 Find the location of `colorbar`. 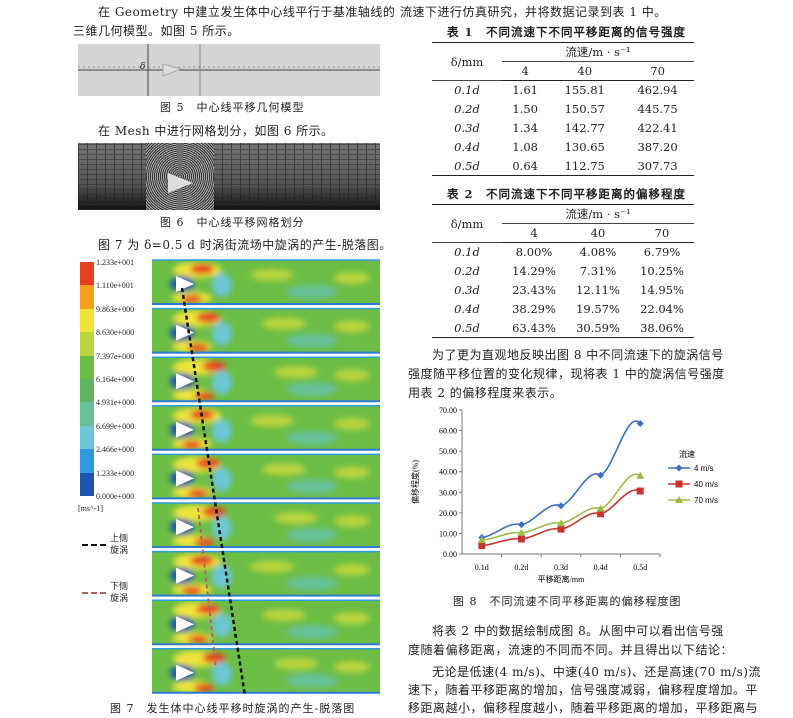

colorbar is located at coordinates (87, 379).